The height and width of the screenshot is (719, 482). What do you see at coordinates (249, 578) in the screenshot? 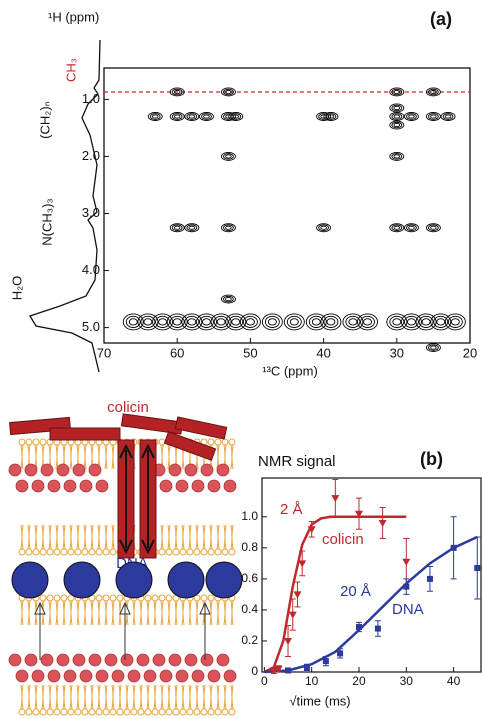
I see `y-tick-label: 0.6` at bounding box center [249, 578].